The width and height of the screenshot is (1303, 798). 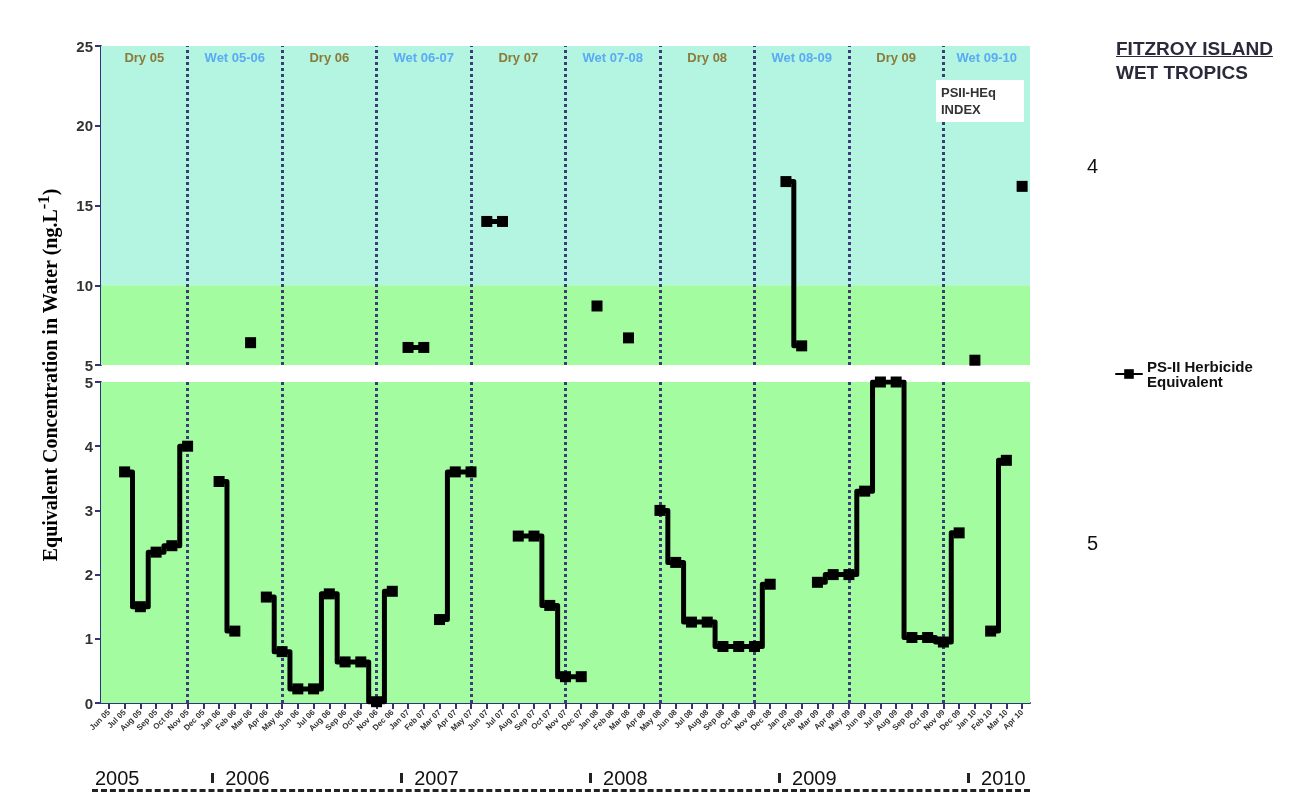 I want to click on text: 2006, so click(x=247, y=778).